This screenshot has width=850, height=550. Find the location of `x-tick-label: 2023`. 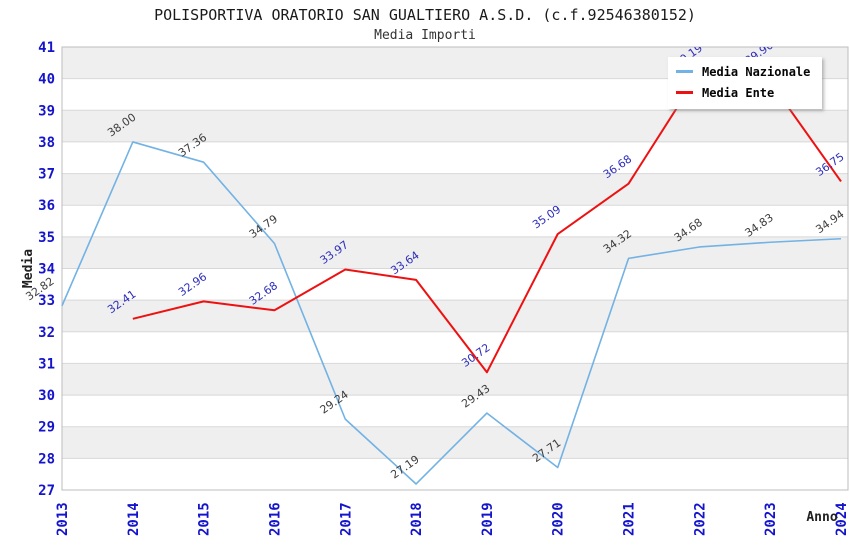

x-tick-label: 2023 is located at coordinates (771, 519).